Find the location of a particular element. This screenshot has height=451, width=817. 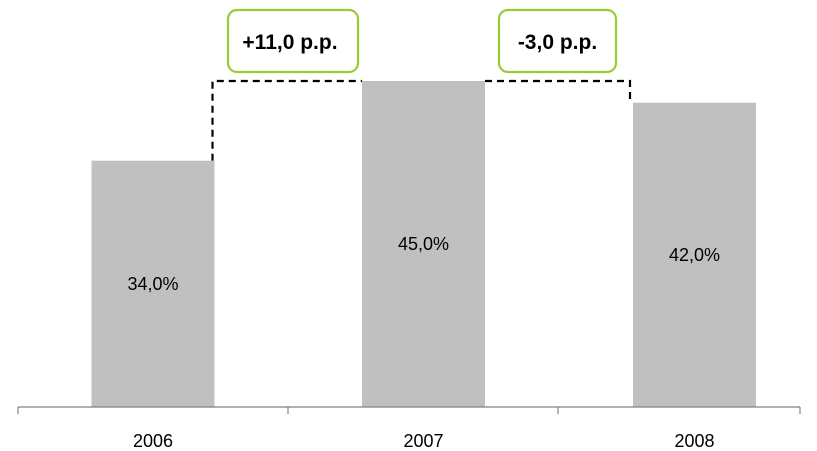

bar-value-label: 42,0% is located at coordinates (694, 255).